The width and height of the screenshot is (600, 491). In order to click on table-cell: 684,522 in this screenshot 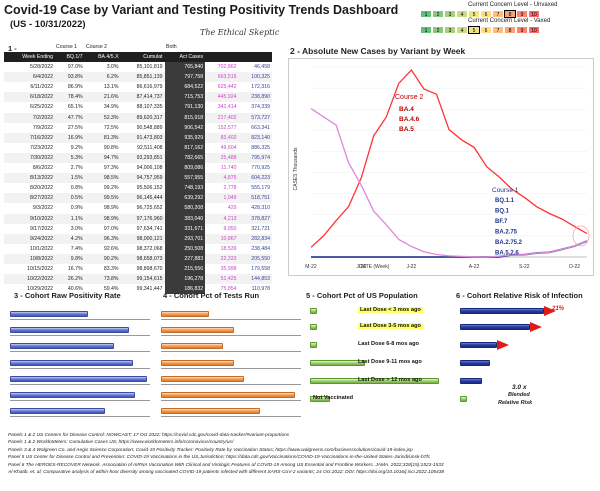, I will do `click(185, 87)`.